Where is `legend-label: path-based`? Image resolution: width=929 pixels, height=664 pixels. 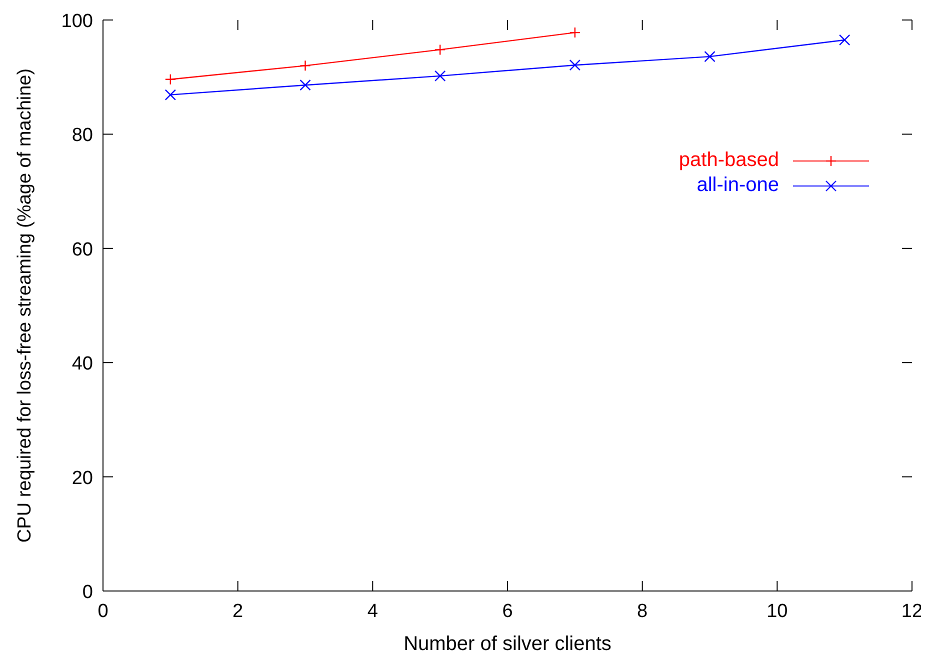
legend-label: path-based is located at coordinates (728, 160).